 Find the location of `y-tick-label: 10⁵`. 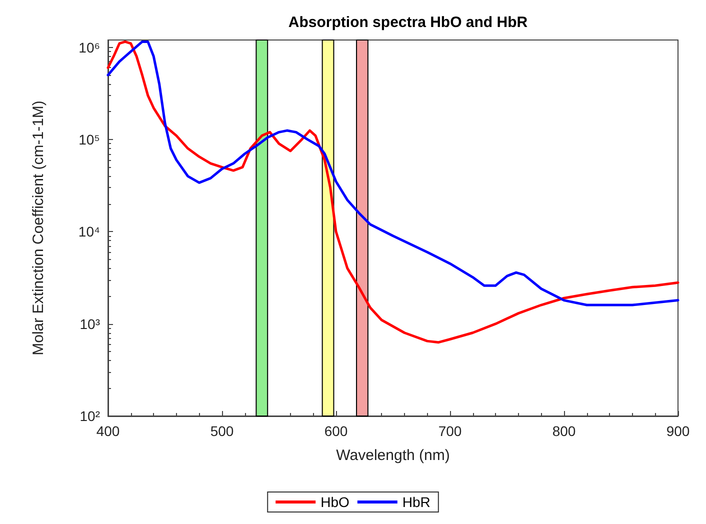

y-tick-label: 10⁵ is located at coordinates (89, 139).